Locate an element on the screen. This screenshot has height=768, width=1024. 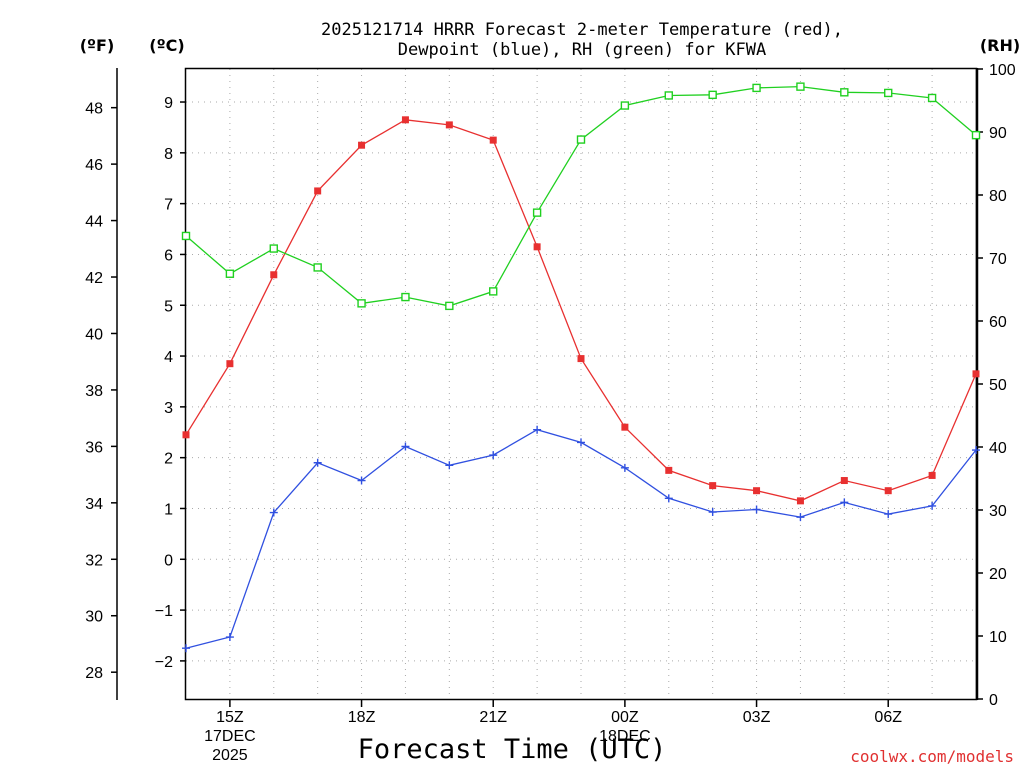
x-tick-label: 21Z is located at coordinates (493, 717).